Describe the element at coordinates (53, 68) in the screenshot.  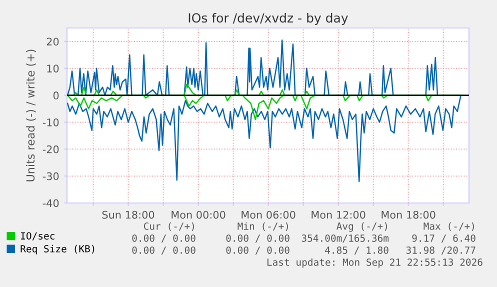
I see `y-tick-label: 10` at that location.